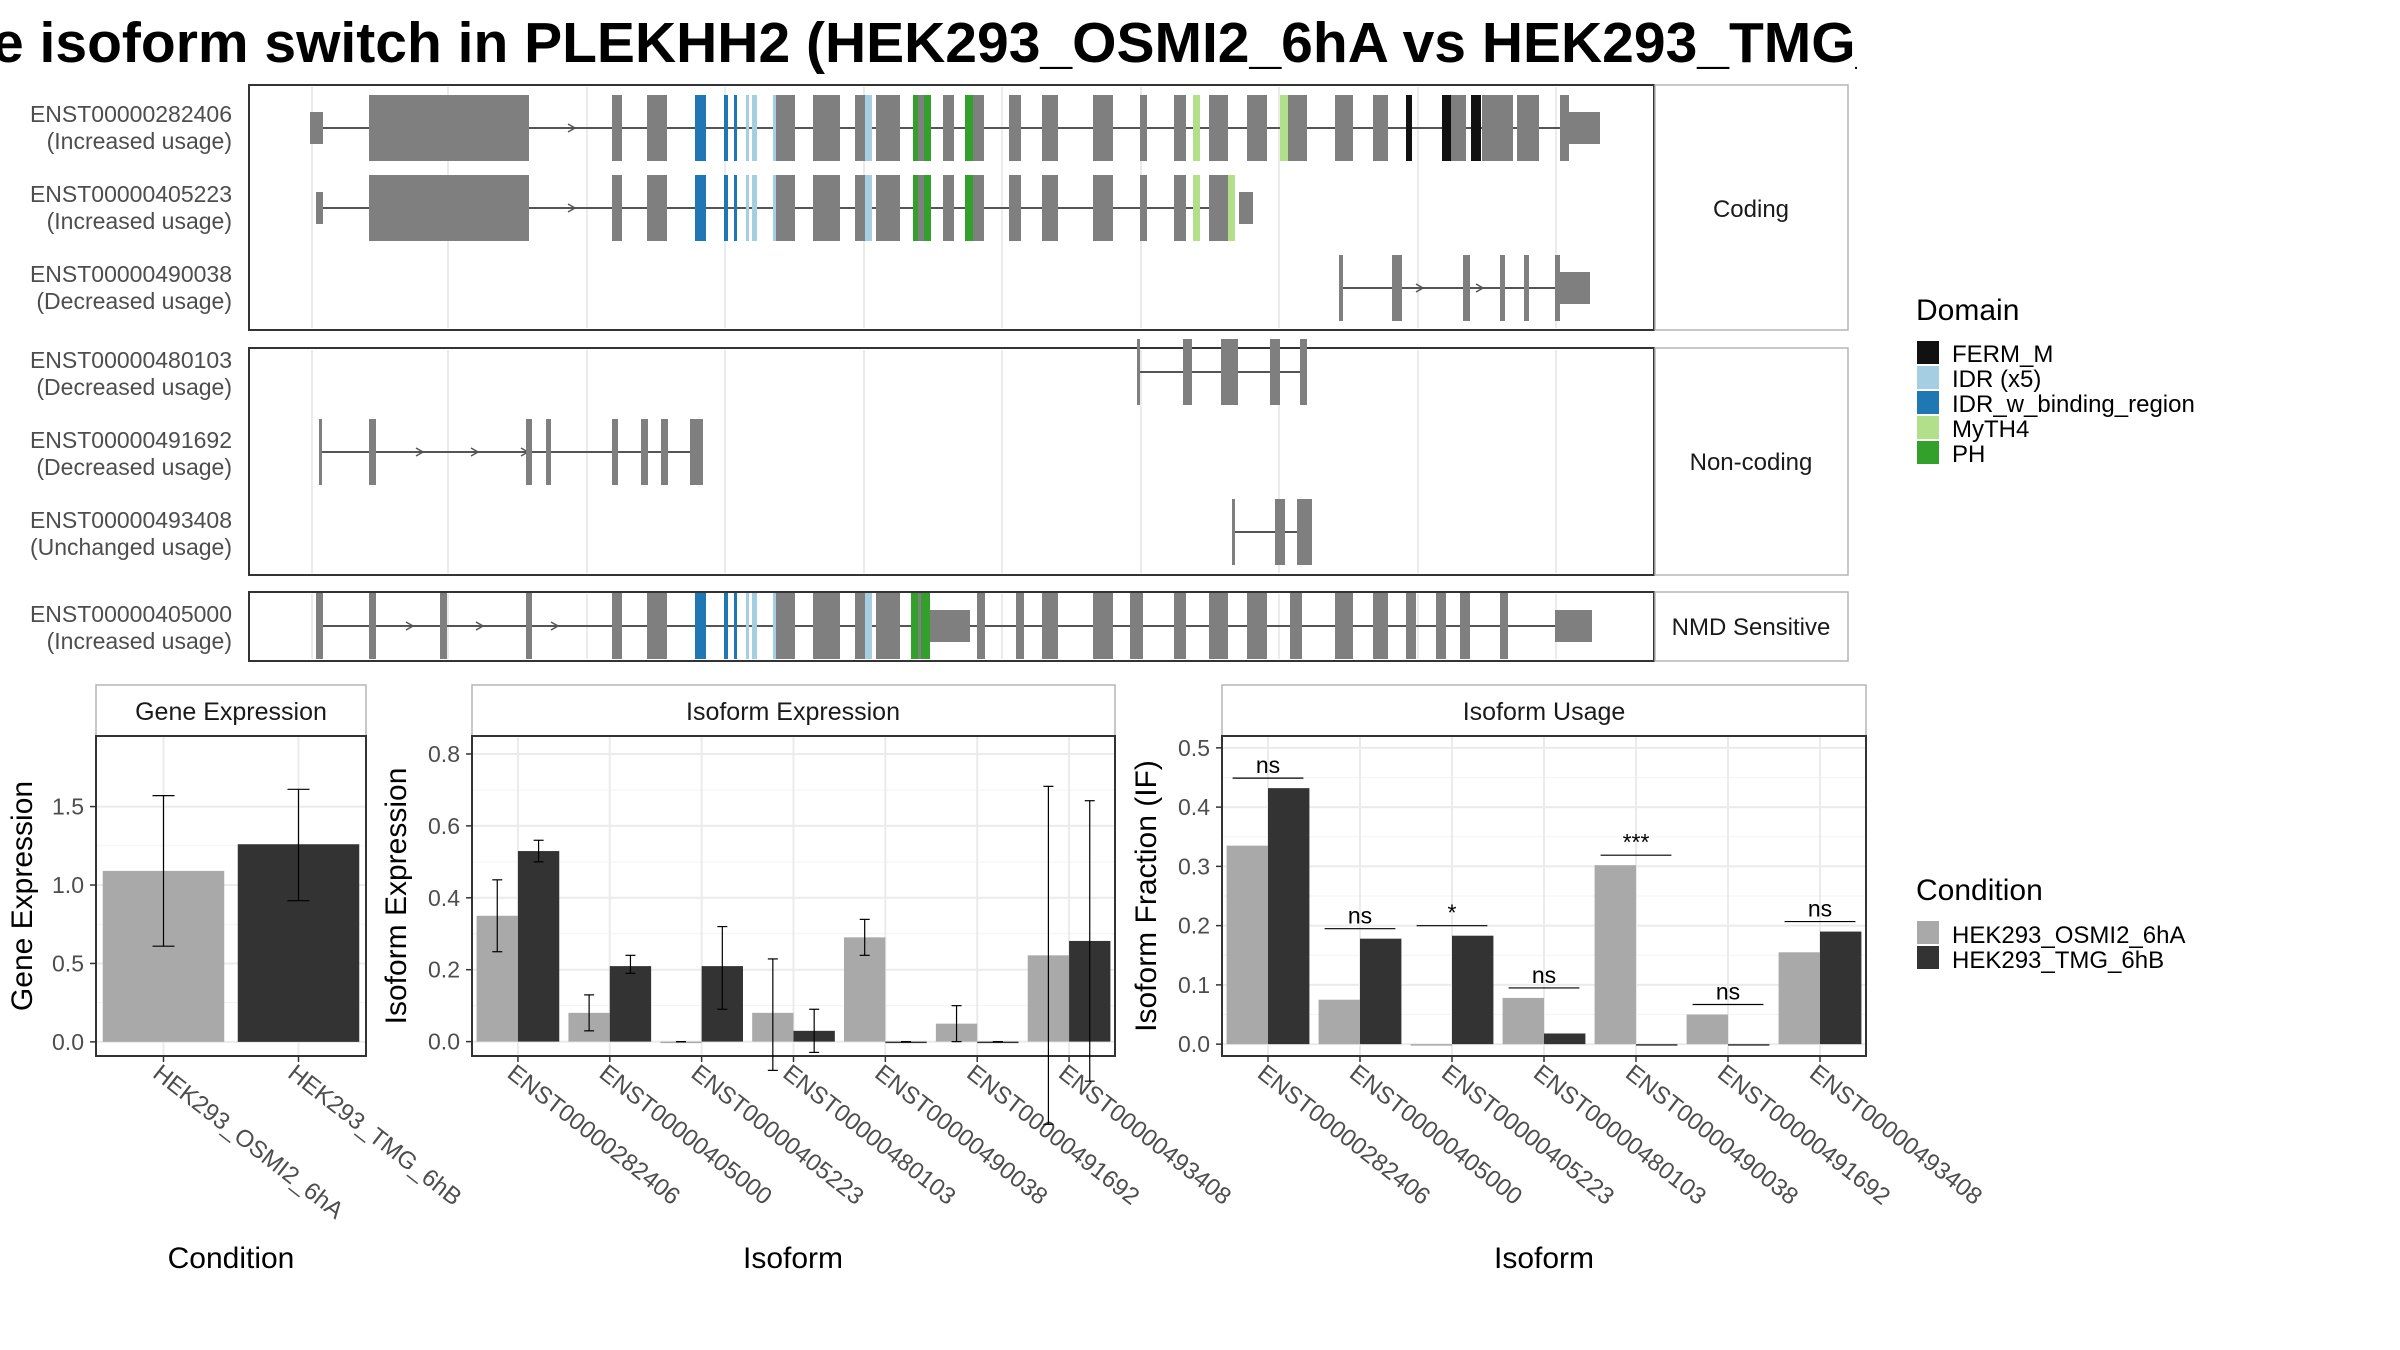 The image size is (2400, 1350). Describe the element at coordinates (1751, 627) in the screenshot. I see `nmd-strip-label: NMD Sensitive` at that location.